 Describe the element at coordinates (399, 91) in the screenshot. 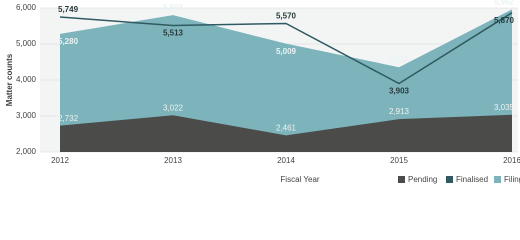

I see `data-label: 3,903` at that location.